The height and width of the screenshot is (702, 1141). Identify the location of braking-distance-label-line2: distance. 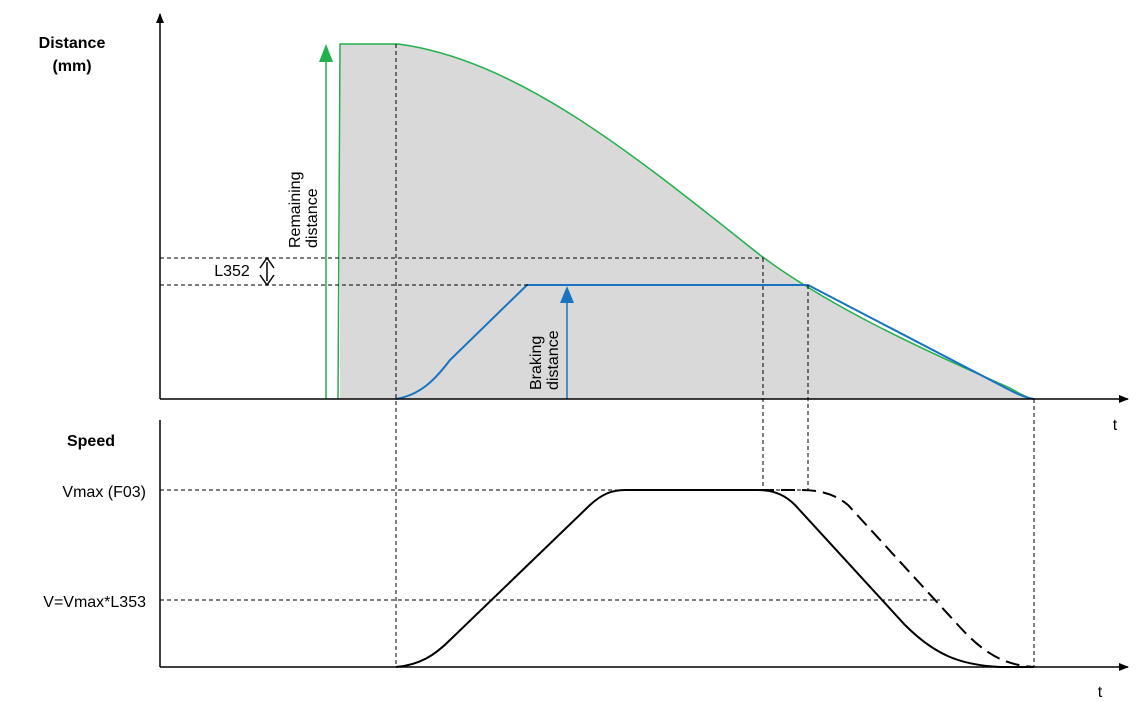
(553, 360).